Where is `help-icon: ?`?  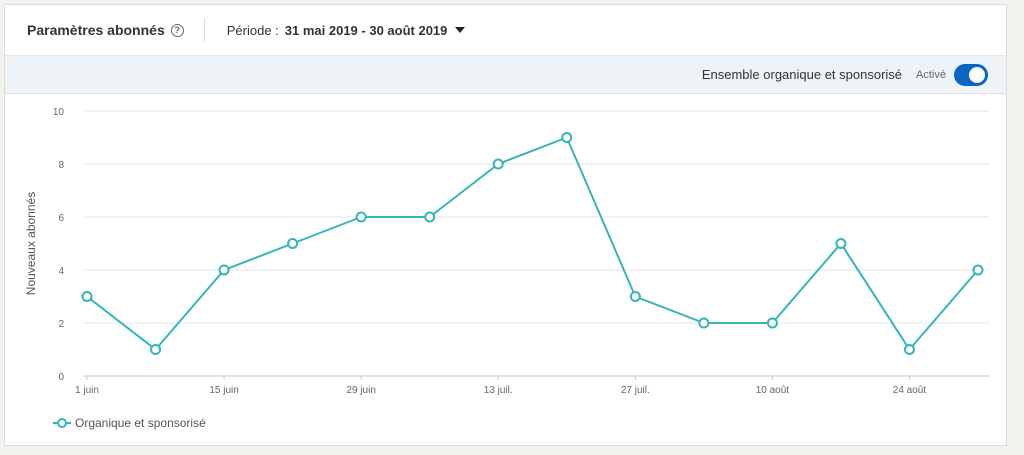 help-icon: ? is located at coordinates (177, 30).